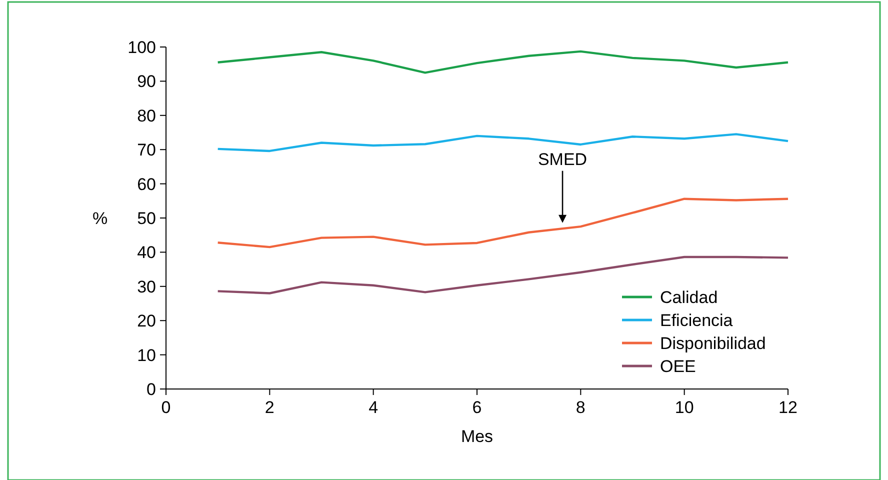 This screenshot has height=480, width=888. Describe the element at coordinates (142, 47) in the screenshot. I see `y-tick-label: 100` at that location.